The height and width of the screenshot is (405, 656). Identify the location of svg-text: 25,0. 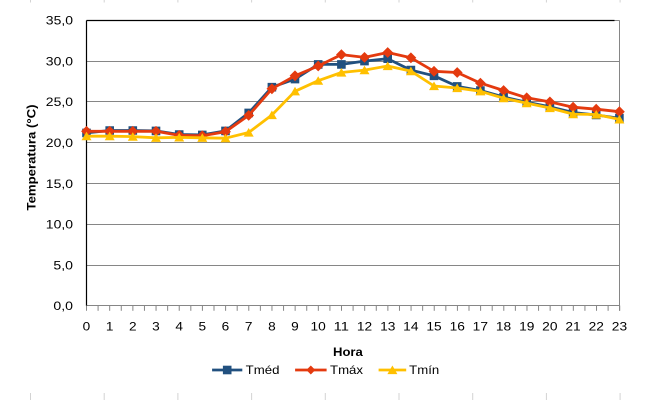
(60, 102).